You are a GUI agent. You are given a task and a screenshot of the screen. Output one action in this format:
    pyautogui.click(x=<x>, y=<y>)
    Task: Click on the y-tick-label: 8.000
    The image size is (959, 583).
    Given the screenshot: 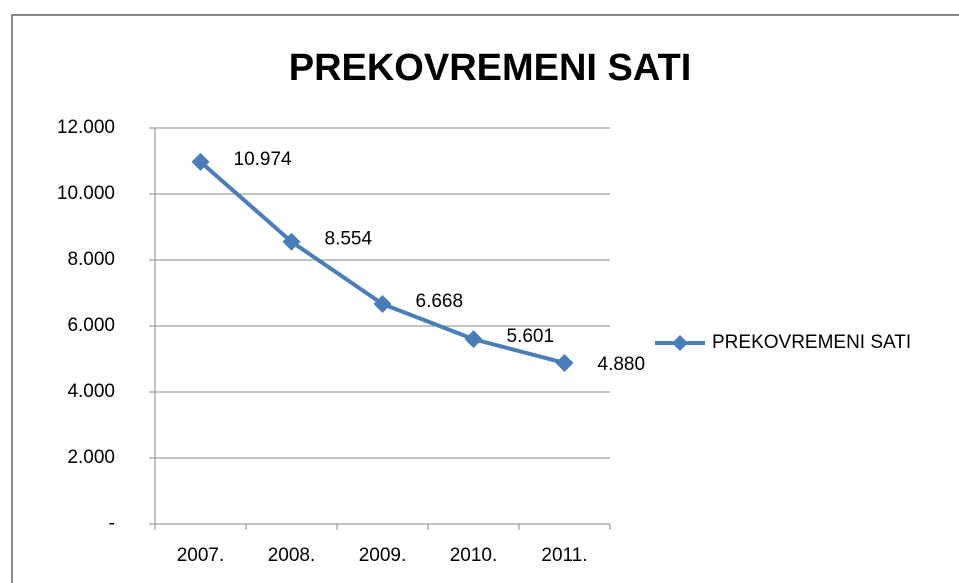 What is the action you would take?
    pyautogui.click(x=91, y=259)
    